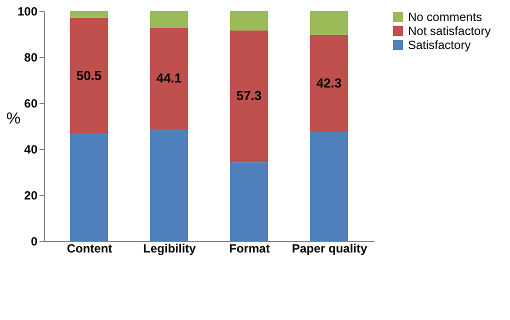 This screenshot has width=510, height=320. I want to click on y-tick-label: 0, so click(34, 241).